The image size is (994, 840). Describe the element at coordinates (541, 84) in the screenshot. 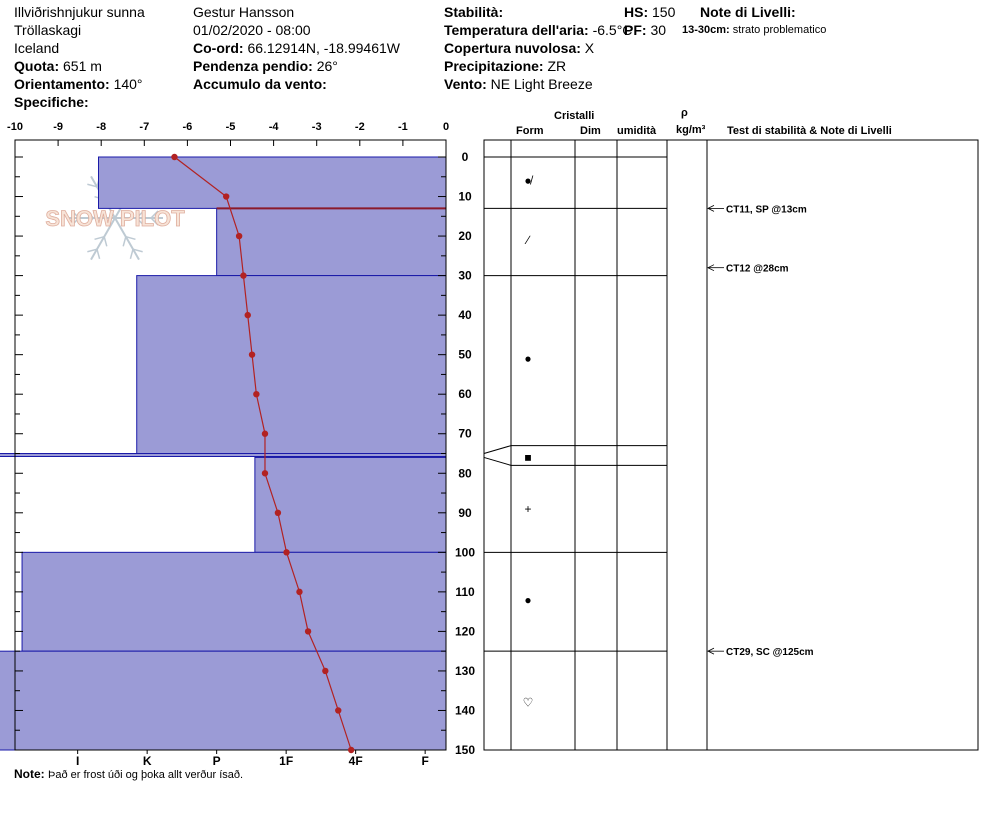

I see `vento-value: NE Light Breeze` at that location.